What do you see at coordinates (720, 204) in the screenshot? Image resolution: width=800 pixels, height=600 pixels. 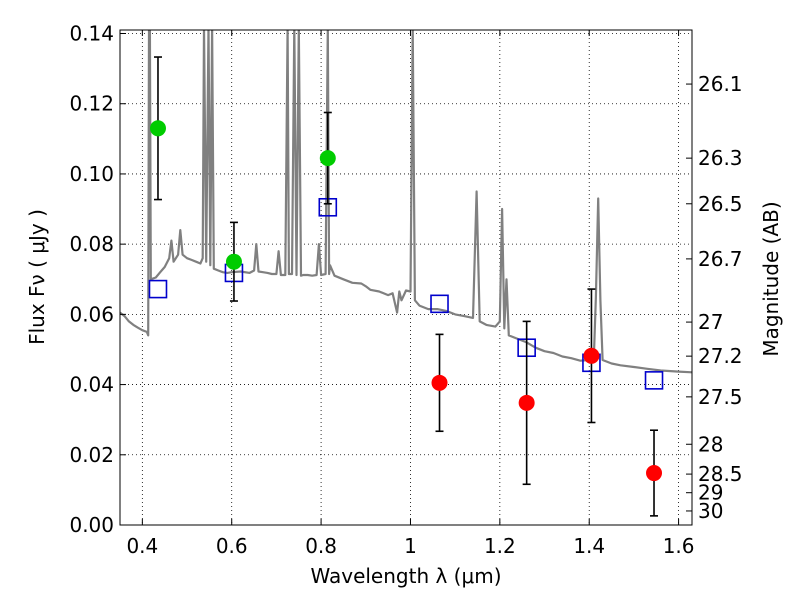 I see `right-tick-label: 26.5` at bounding box center [720, 204].